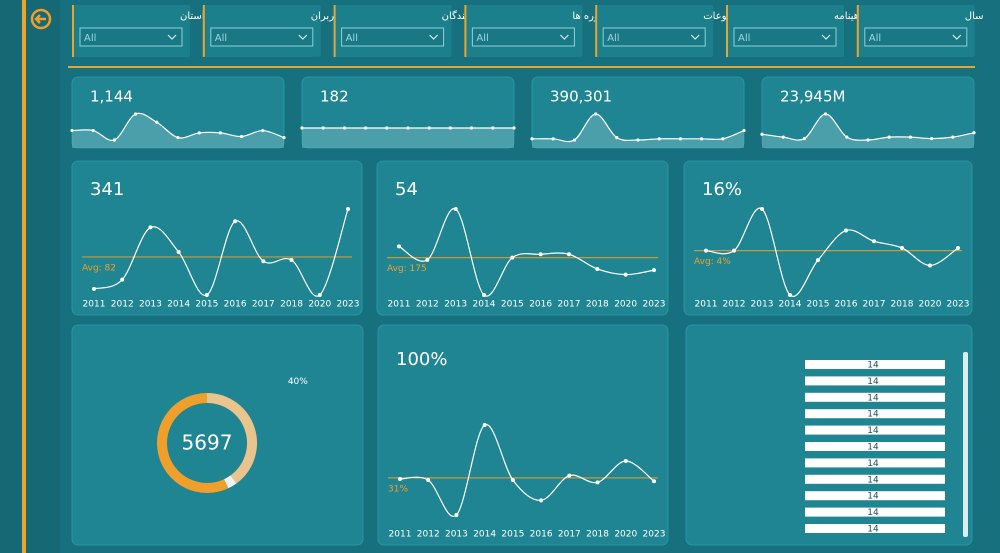 The height and width of the screenshot is (553, 1000). Describe the element at coordinates (407, 269) in the screenshot. I see `average-label: Avg: 175` at that location.